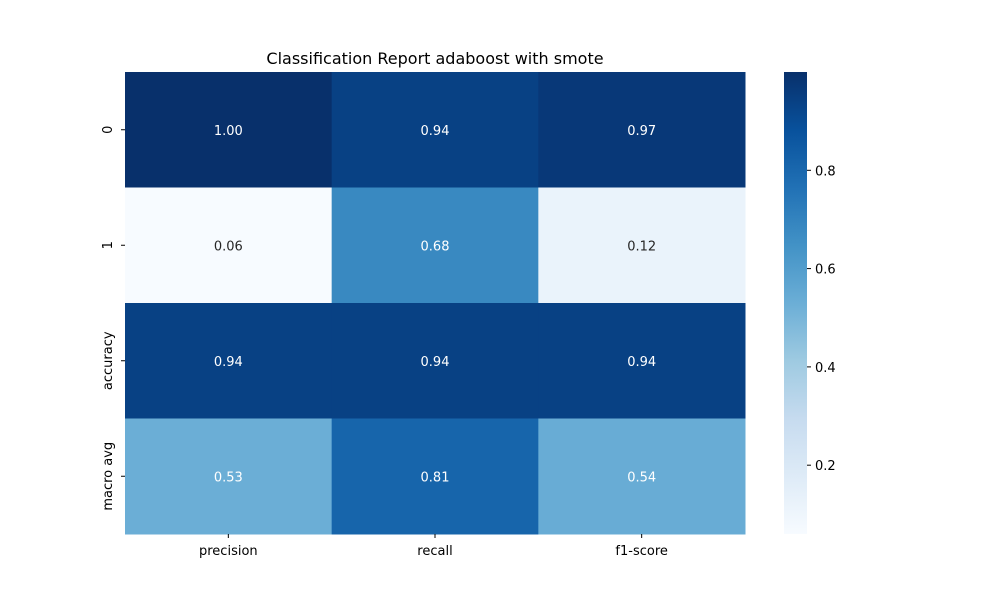 Image resolution: width=1000 pixels, height=604 pixels. What do you see at coordinates (228, 551) in the screenshot?
I see `x-tick-label: precision` at bounding box center [228, 551].